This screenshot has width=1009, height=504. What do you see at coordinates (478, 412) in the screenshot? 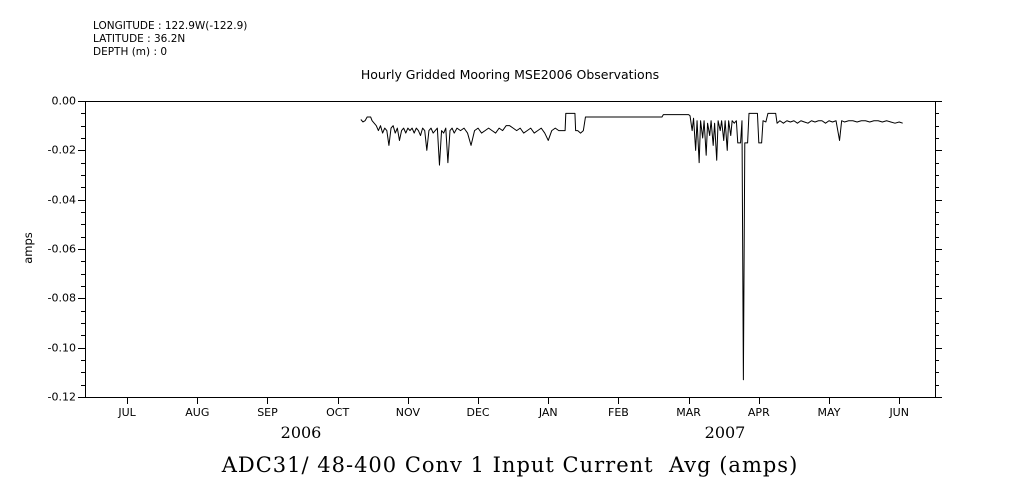
I see `x-tick-label: DEC` at bounding box center [478, 412].